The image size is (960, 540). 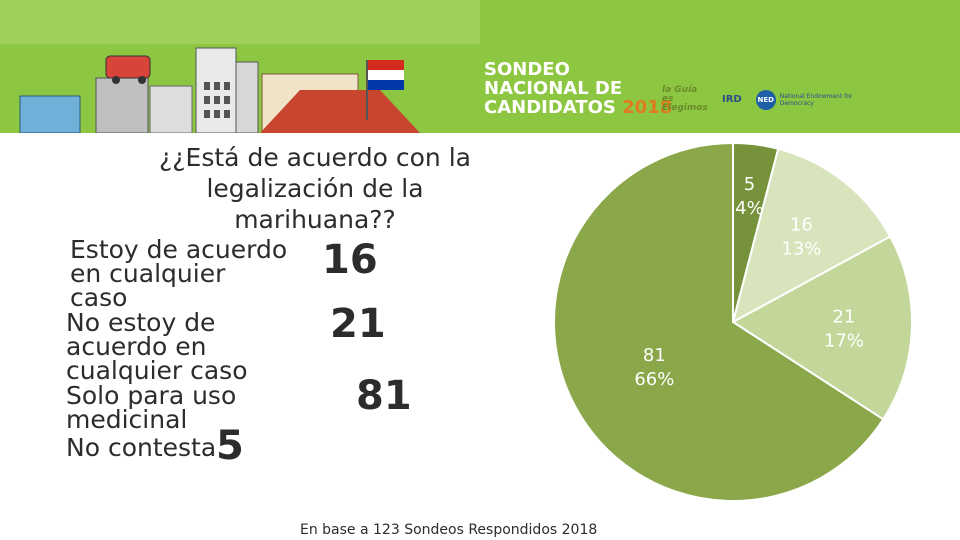 What do you see at coordinates (654, 355) in the screenshot?
I see `pie-value-label: 81` at bounding box center [654, 355].